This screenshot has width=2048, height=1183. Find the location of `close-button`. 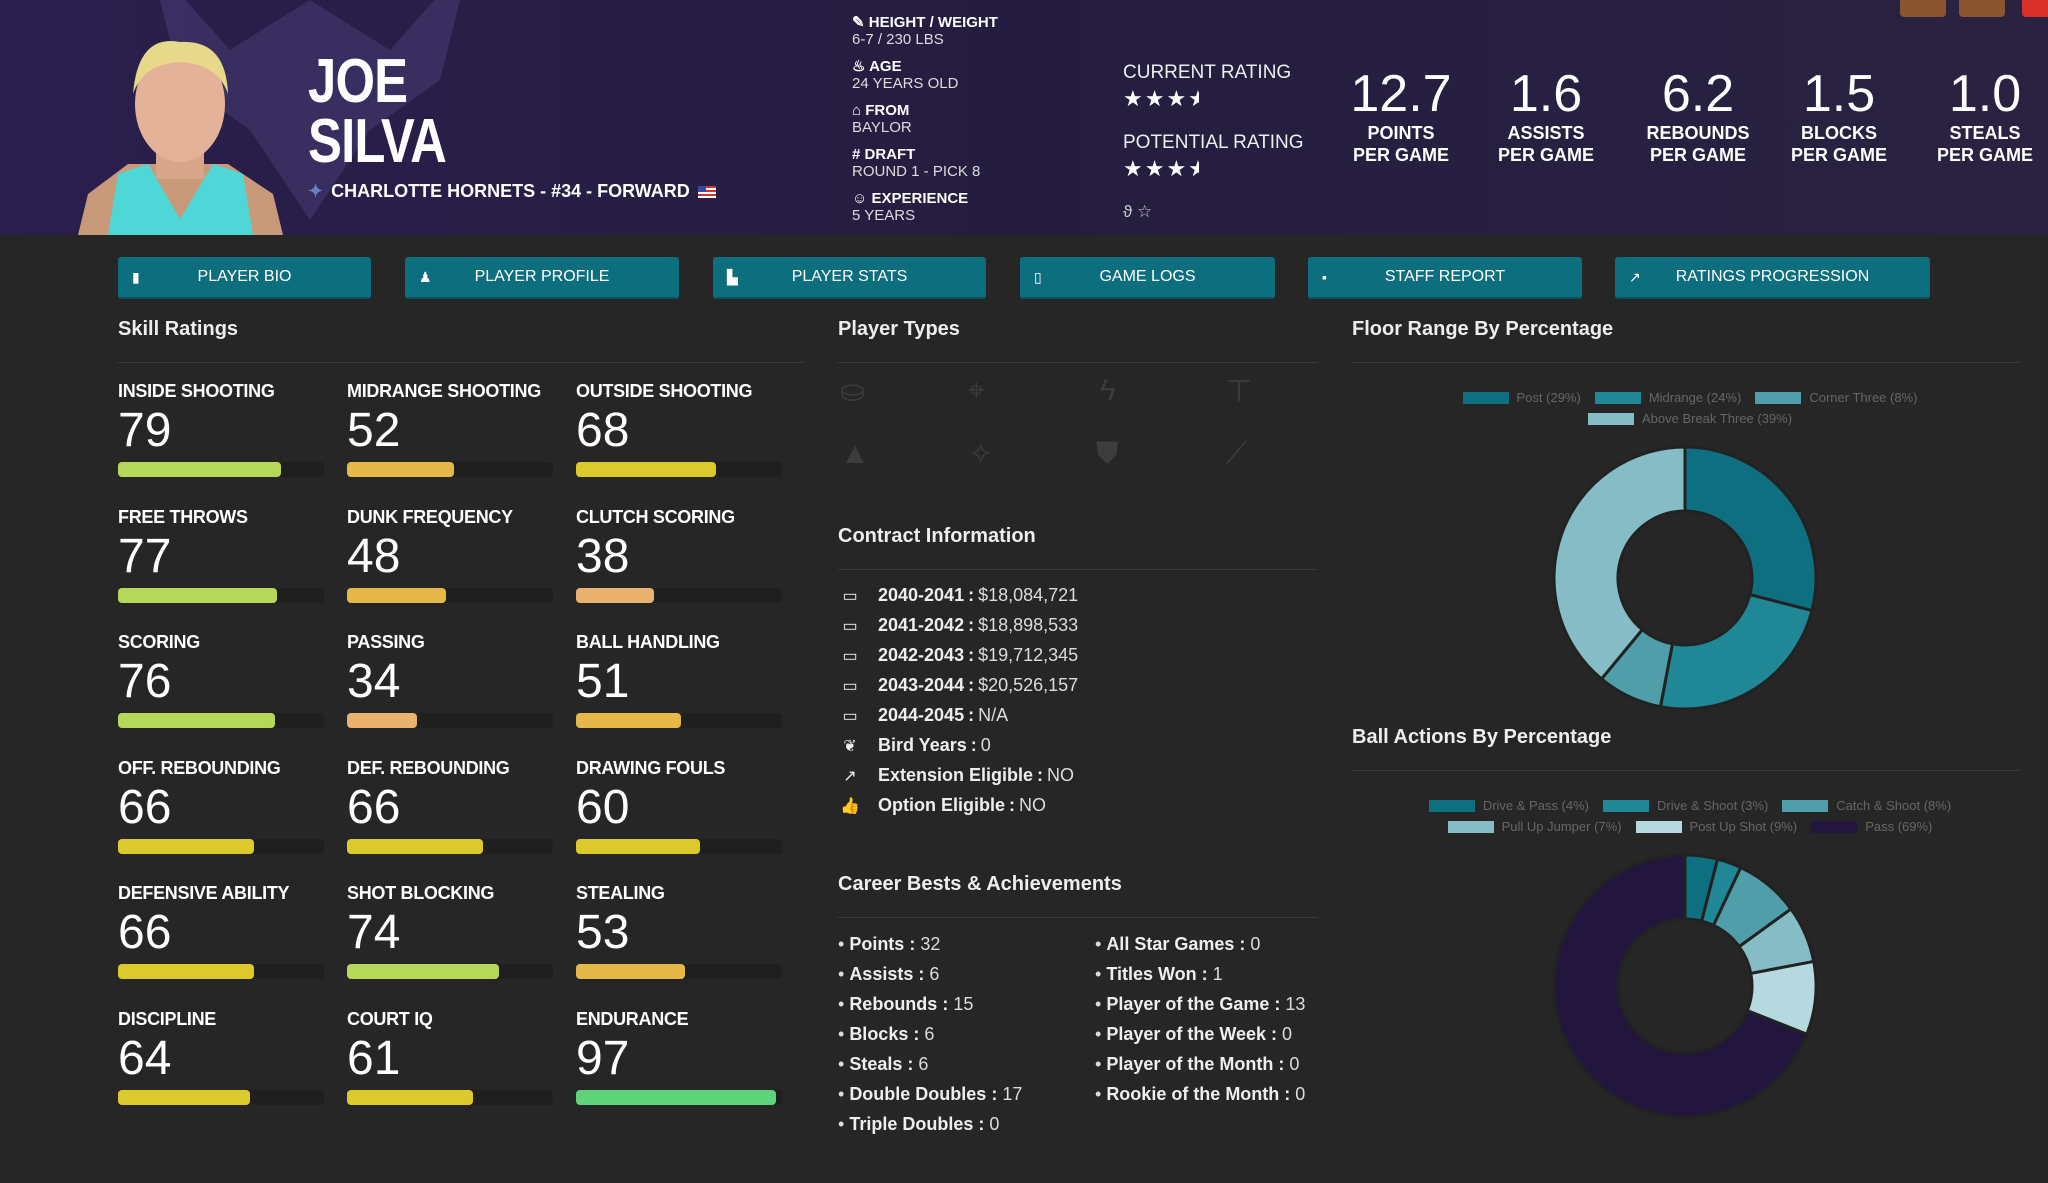

close-button is located at coordinates (2035, 8).